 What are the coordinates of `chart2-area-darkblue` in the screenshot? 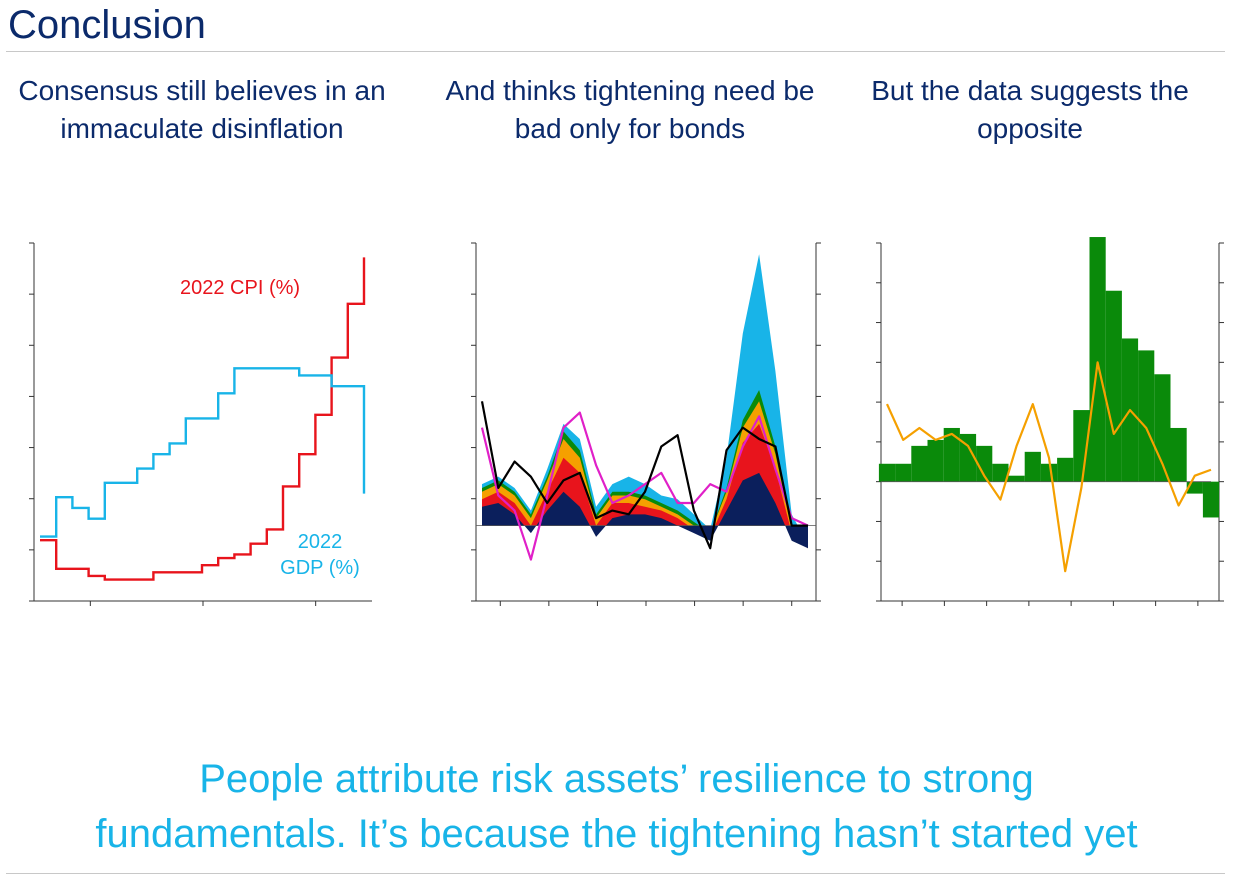 It's located at (645, 510).